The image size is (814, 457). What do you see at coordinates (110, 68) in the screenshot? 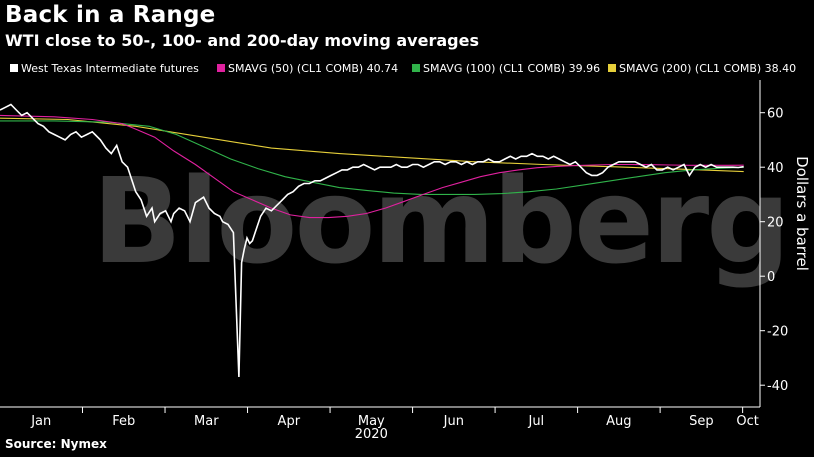
I see `legend-entry-0: West Texas Intermediate futures` at bounding box center [110, 68].